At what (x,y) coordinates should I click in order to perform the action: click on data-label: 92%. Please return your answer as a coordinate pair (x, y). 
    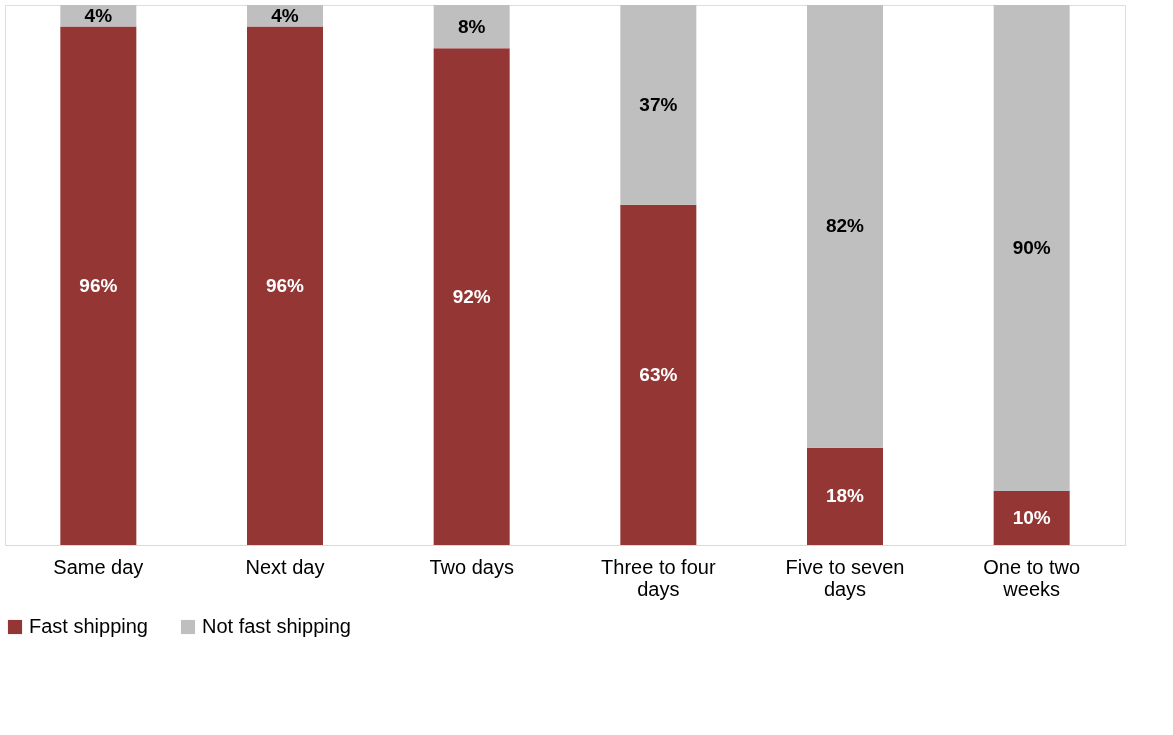
    Looking at the image, I should click on (471, 296).